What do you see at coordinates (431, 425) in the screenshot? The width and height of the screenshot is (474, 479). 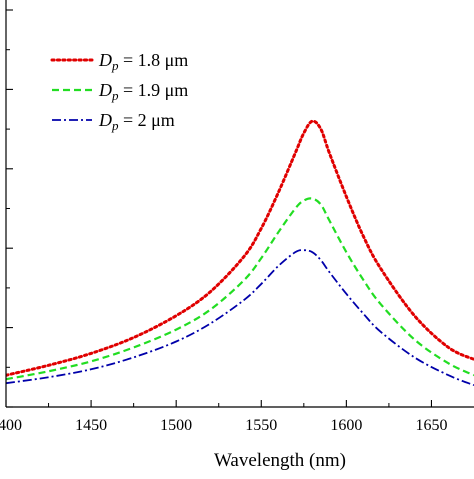 I see `x-tick-label: 1650` at bounding box center [431, 425].